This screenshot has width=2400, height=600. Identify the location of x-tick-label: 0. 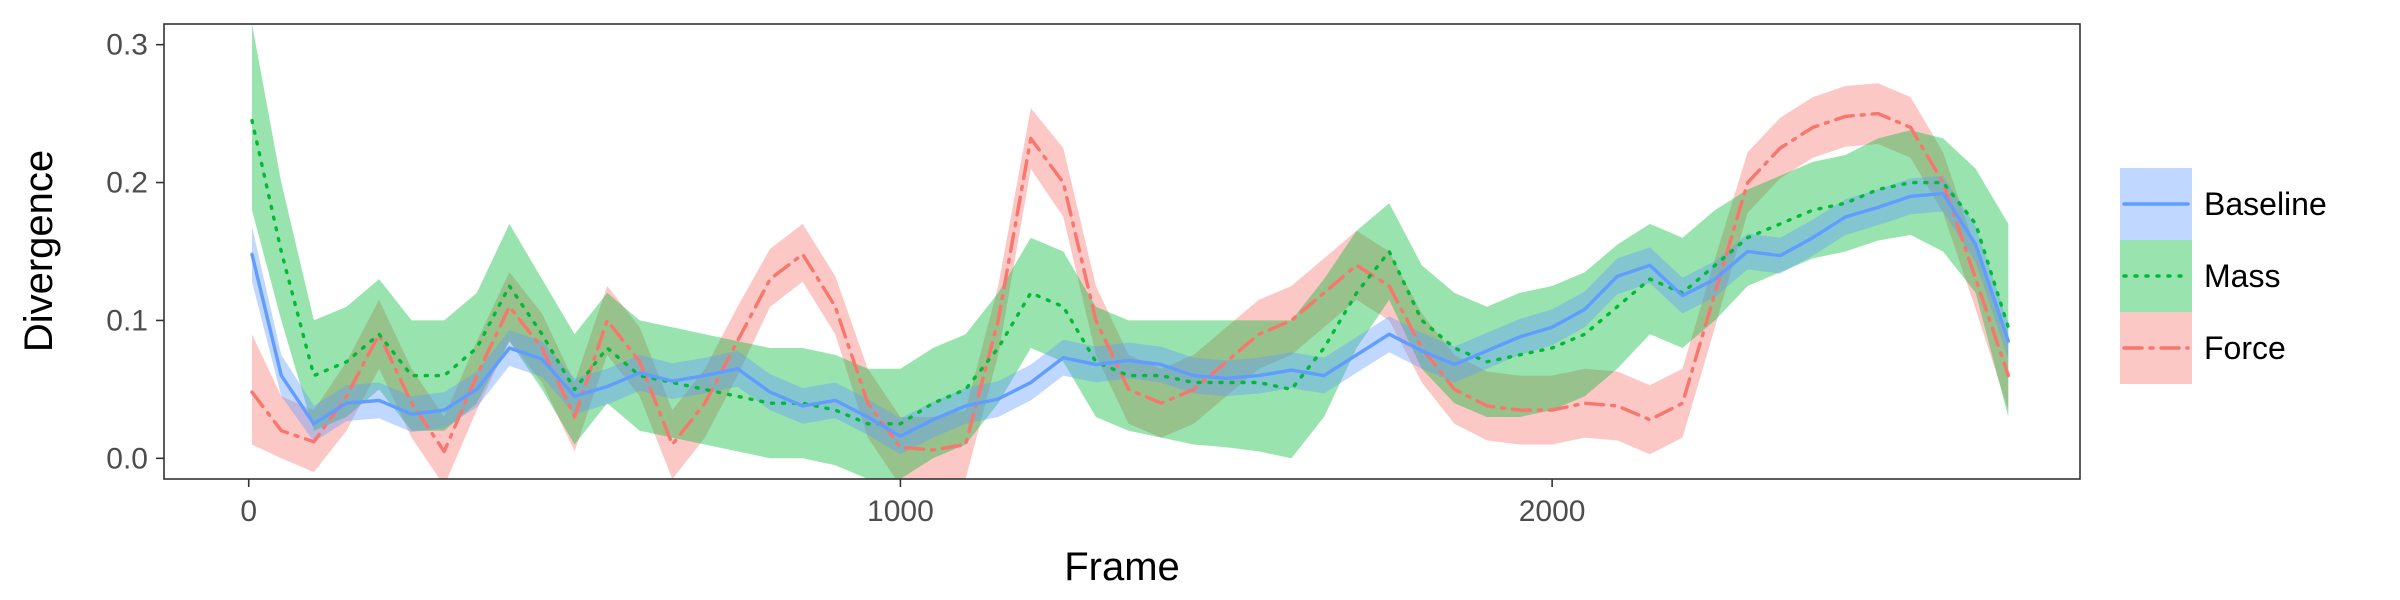
(248, 511).